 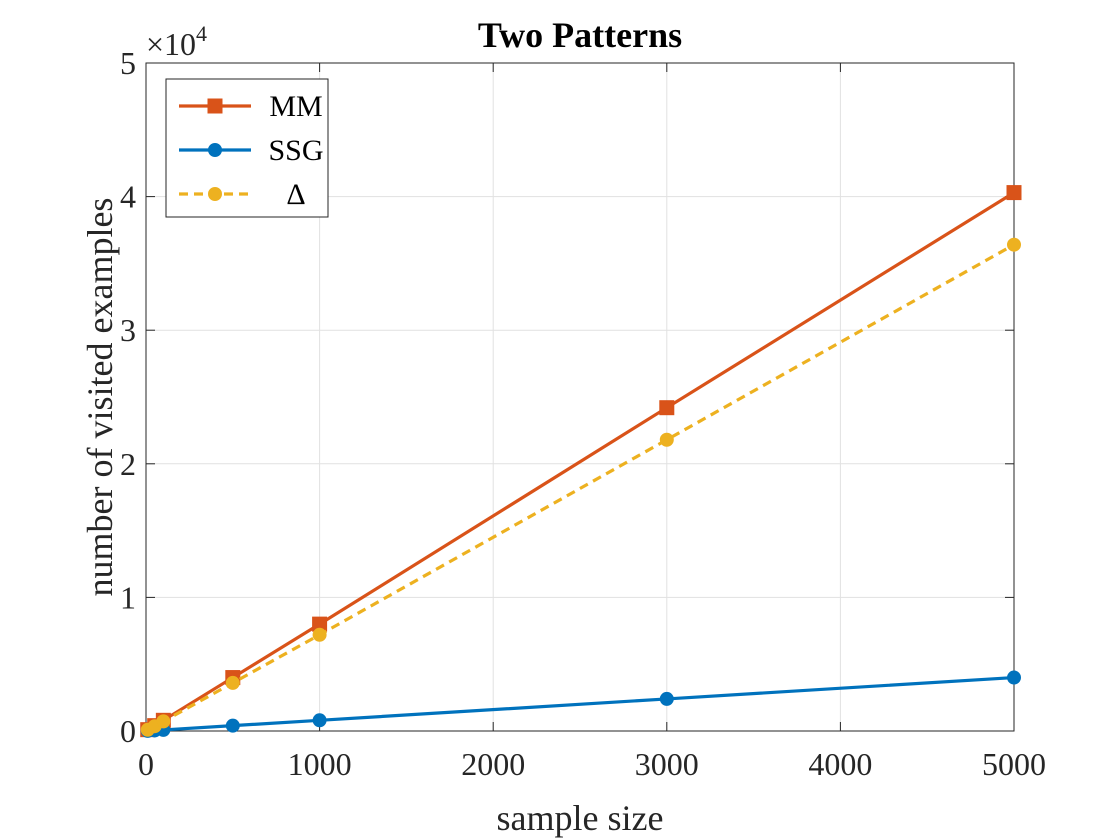 I want to click on legend: MM SSG Δ, so click(x=247, y=148).